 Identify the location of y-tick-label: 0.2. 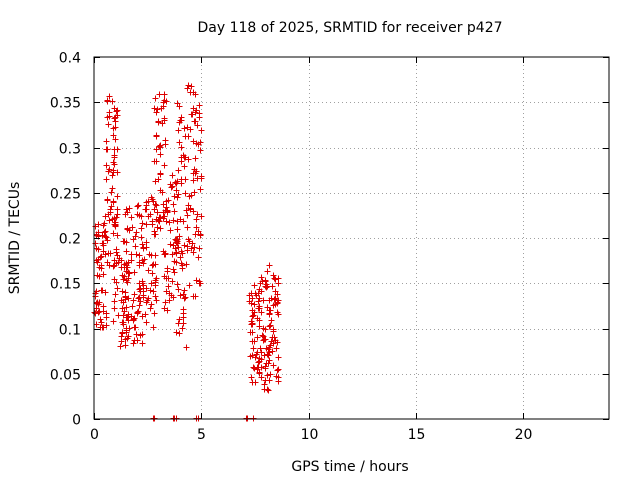
(70, 240).